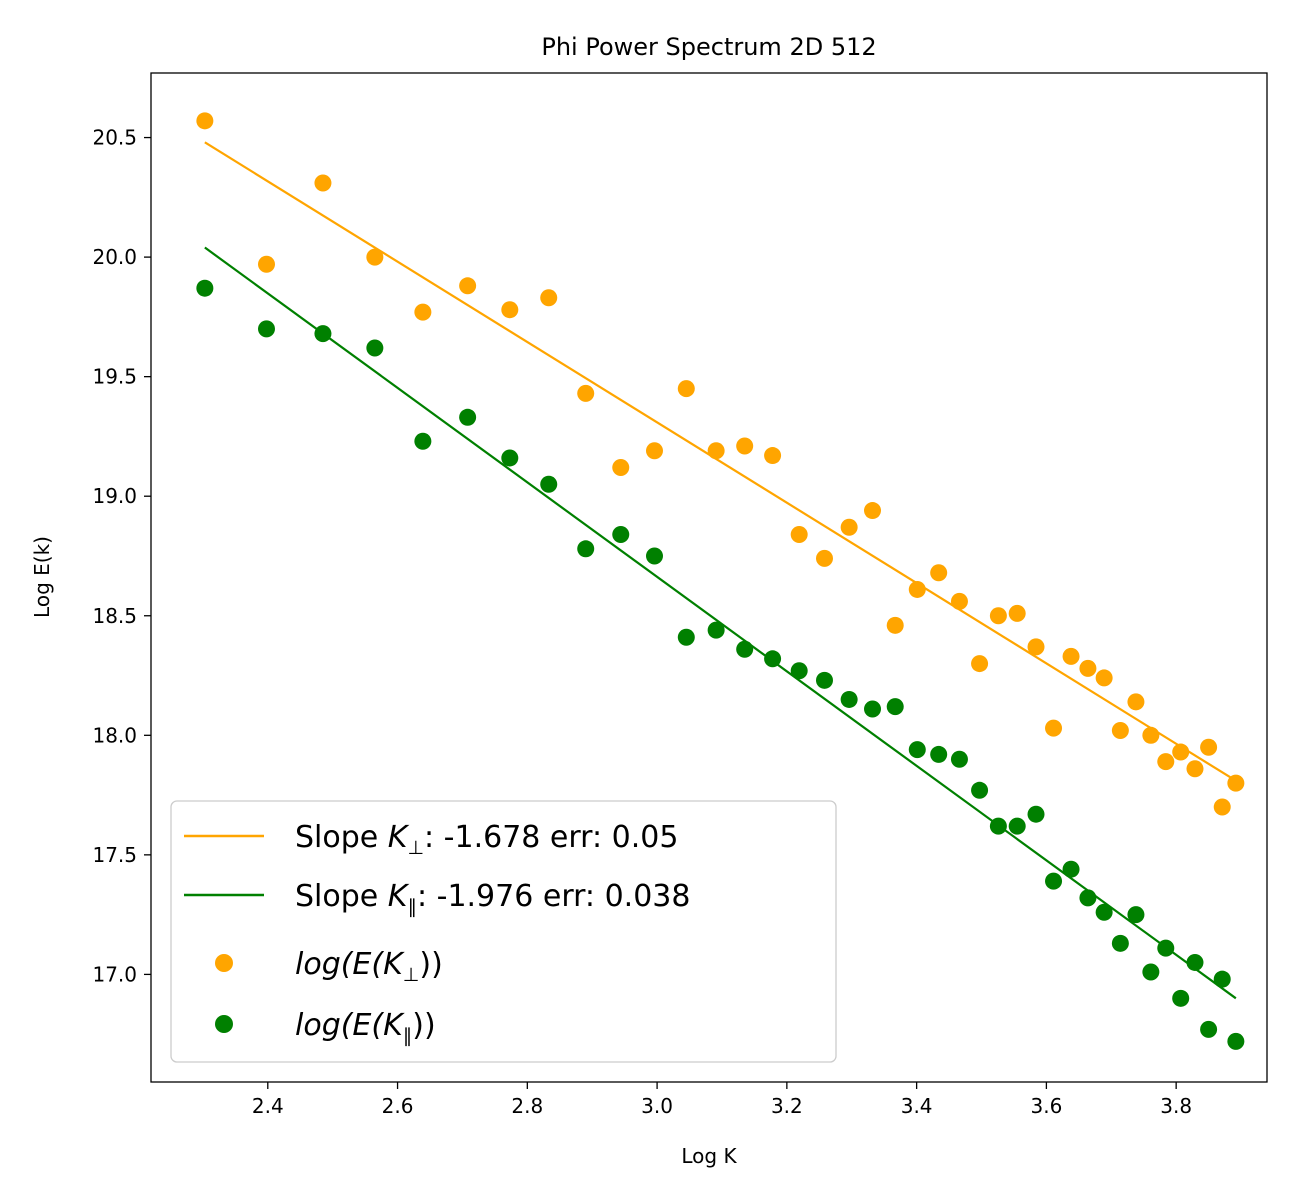 Image resolution: width=1300 pixels, height=1200 pixels. What do you see at coordinates (492, 898) in the screenshot?
I see `legend-label-1: Slope K∥: -1.976 err: 0.038` at bounding box center [492, 898].